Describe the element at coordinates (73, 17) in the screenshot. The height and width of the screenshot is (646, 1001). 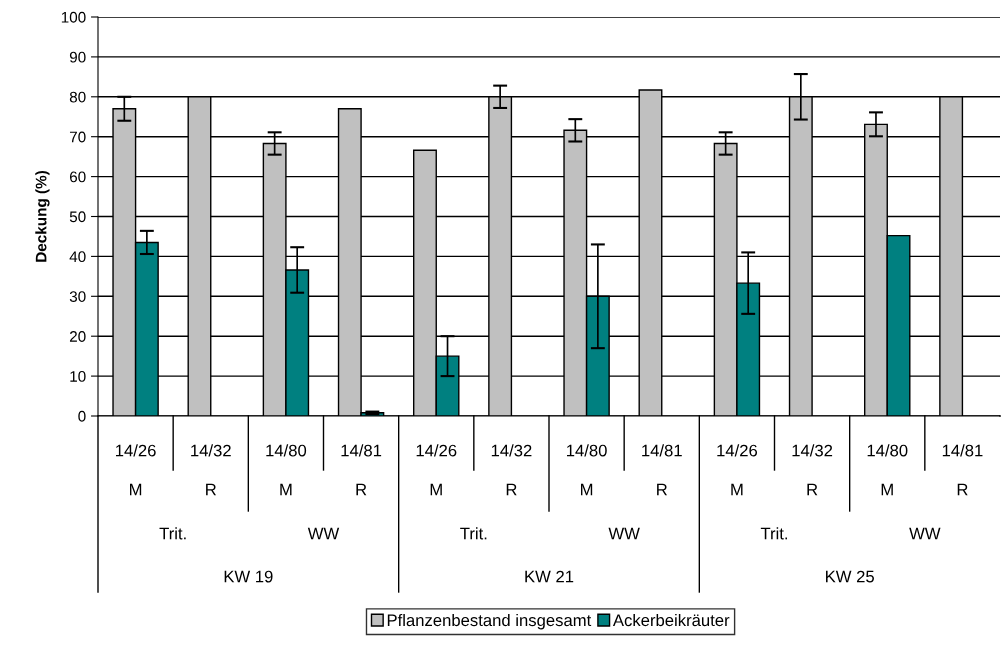
I see `y-tick-label: 100` at that location.